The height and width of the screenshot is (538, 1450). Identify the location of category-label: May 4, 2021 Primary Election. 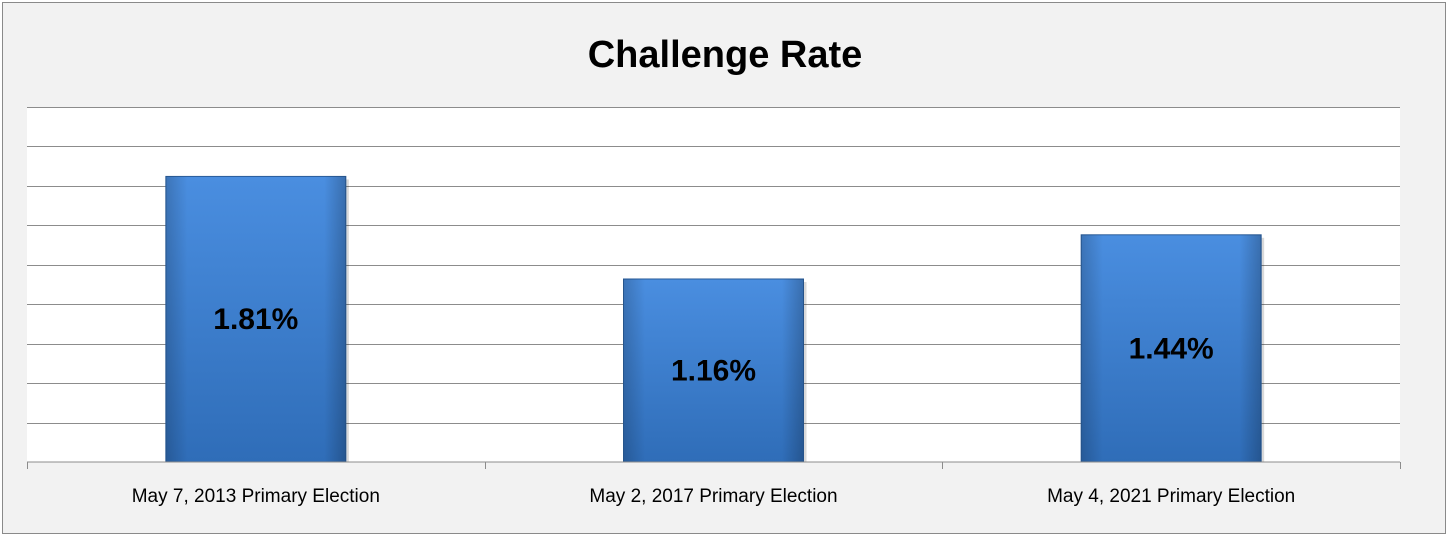
(1171, 496).